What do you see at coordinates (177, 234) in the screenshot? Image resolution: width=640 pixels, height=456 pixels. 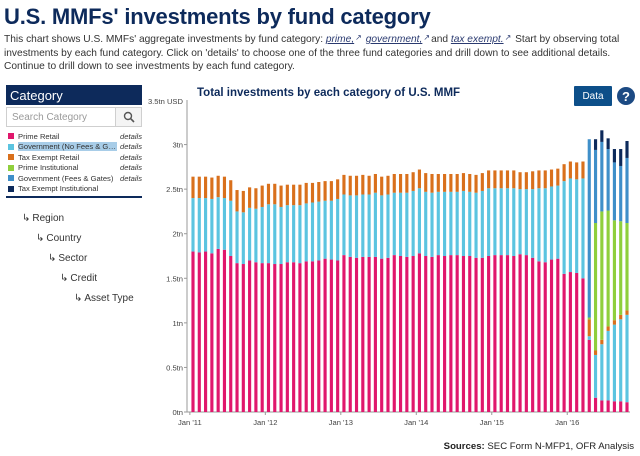 I see `y-tick-label: 2tn` at bounding box center [177, 234].